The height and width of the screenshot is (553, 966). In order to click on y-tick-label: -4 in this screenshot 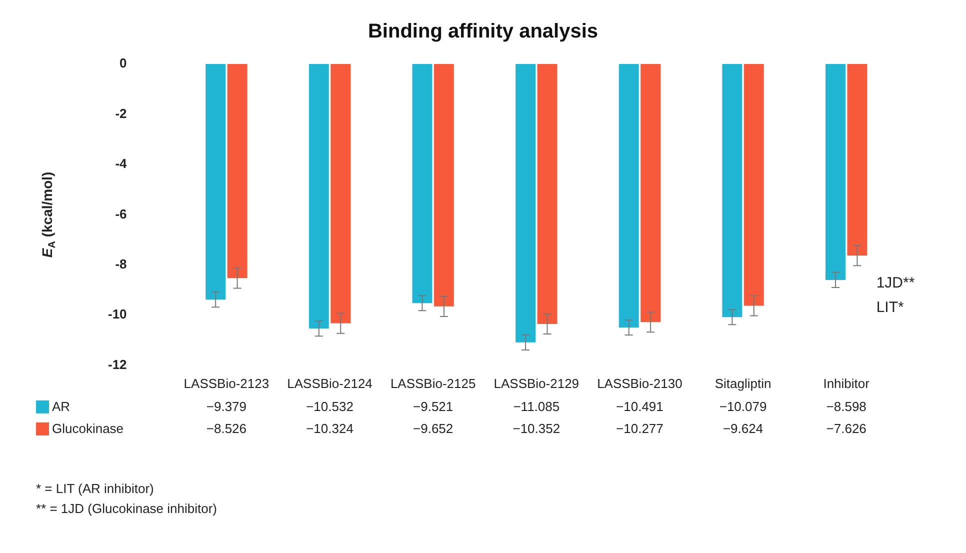, I will do `click(121, 164)`.